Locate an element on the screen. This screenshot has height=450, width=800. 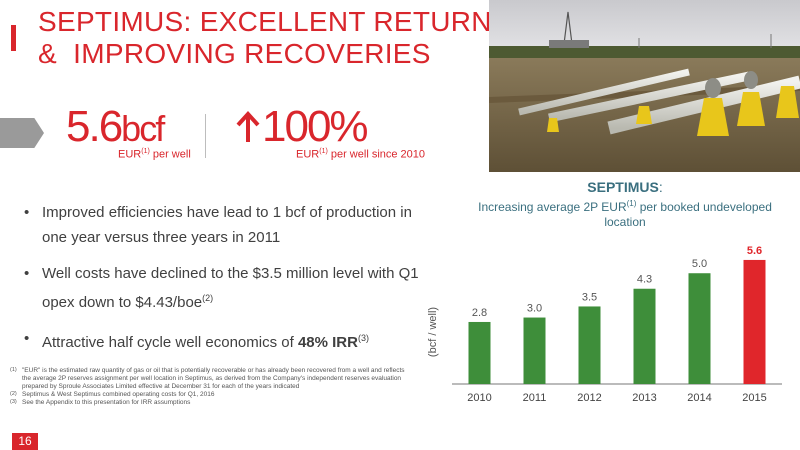
chart-bar-2014 is located at coordinates (699, 328).